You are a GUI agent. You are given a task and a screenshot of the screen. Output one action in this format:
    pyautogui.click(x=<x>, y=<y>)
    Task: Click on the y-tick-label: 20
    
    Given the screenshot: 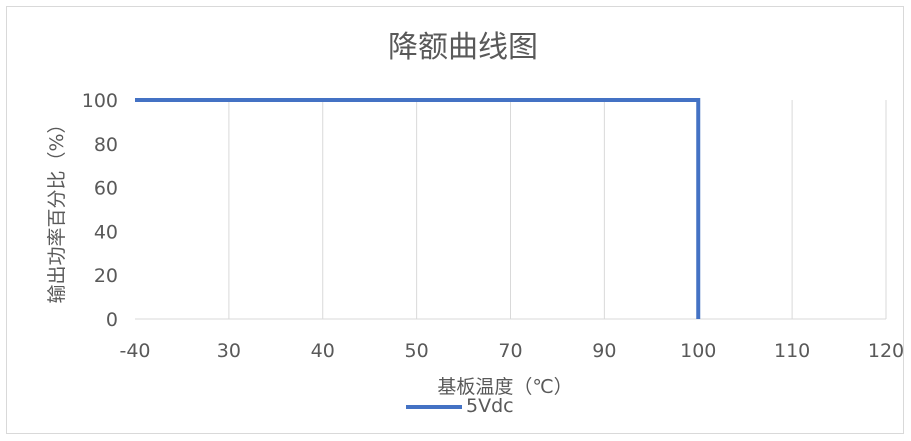 What is the action you would take?
    pyautogui.click(x=106, y=276)
    